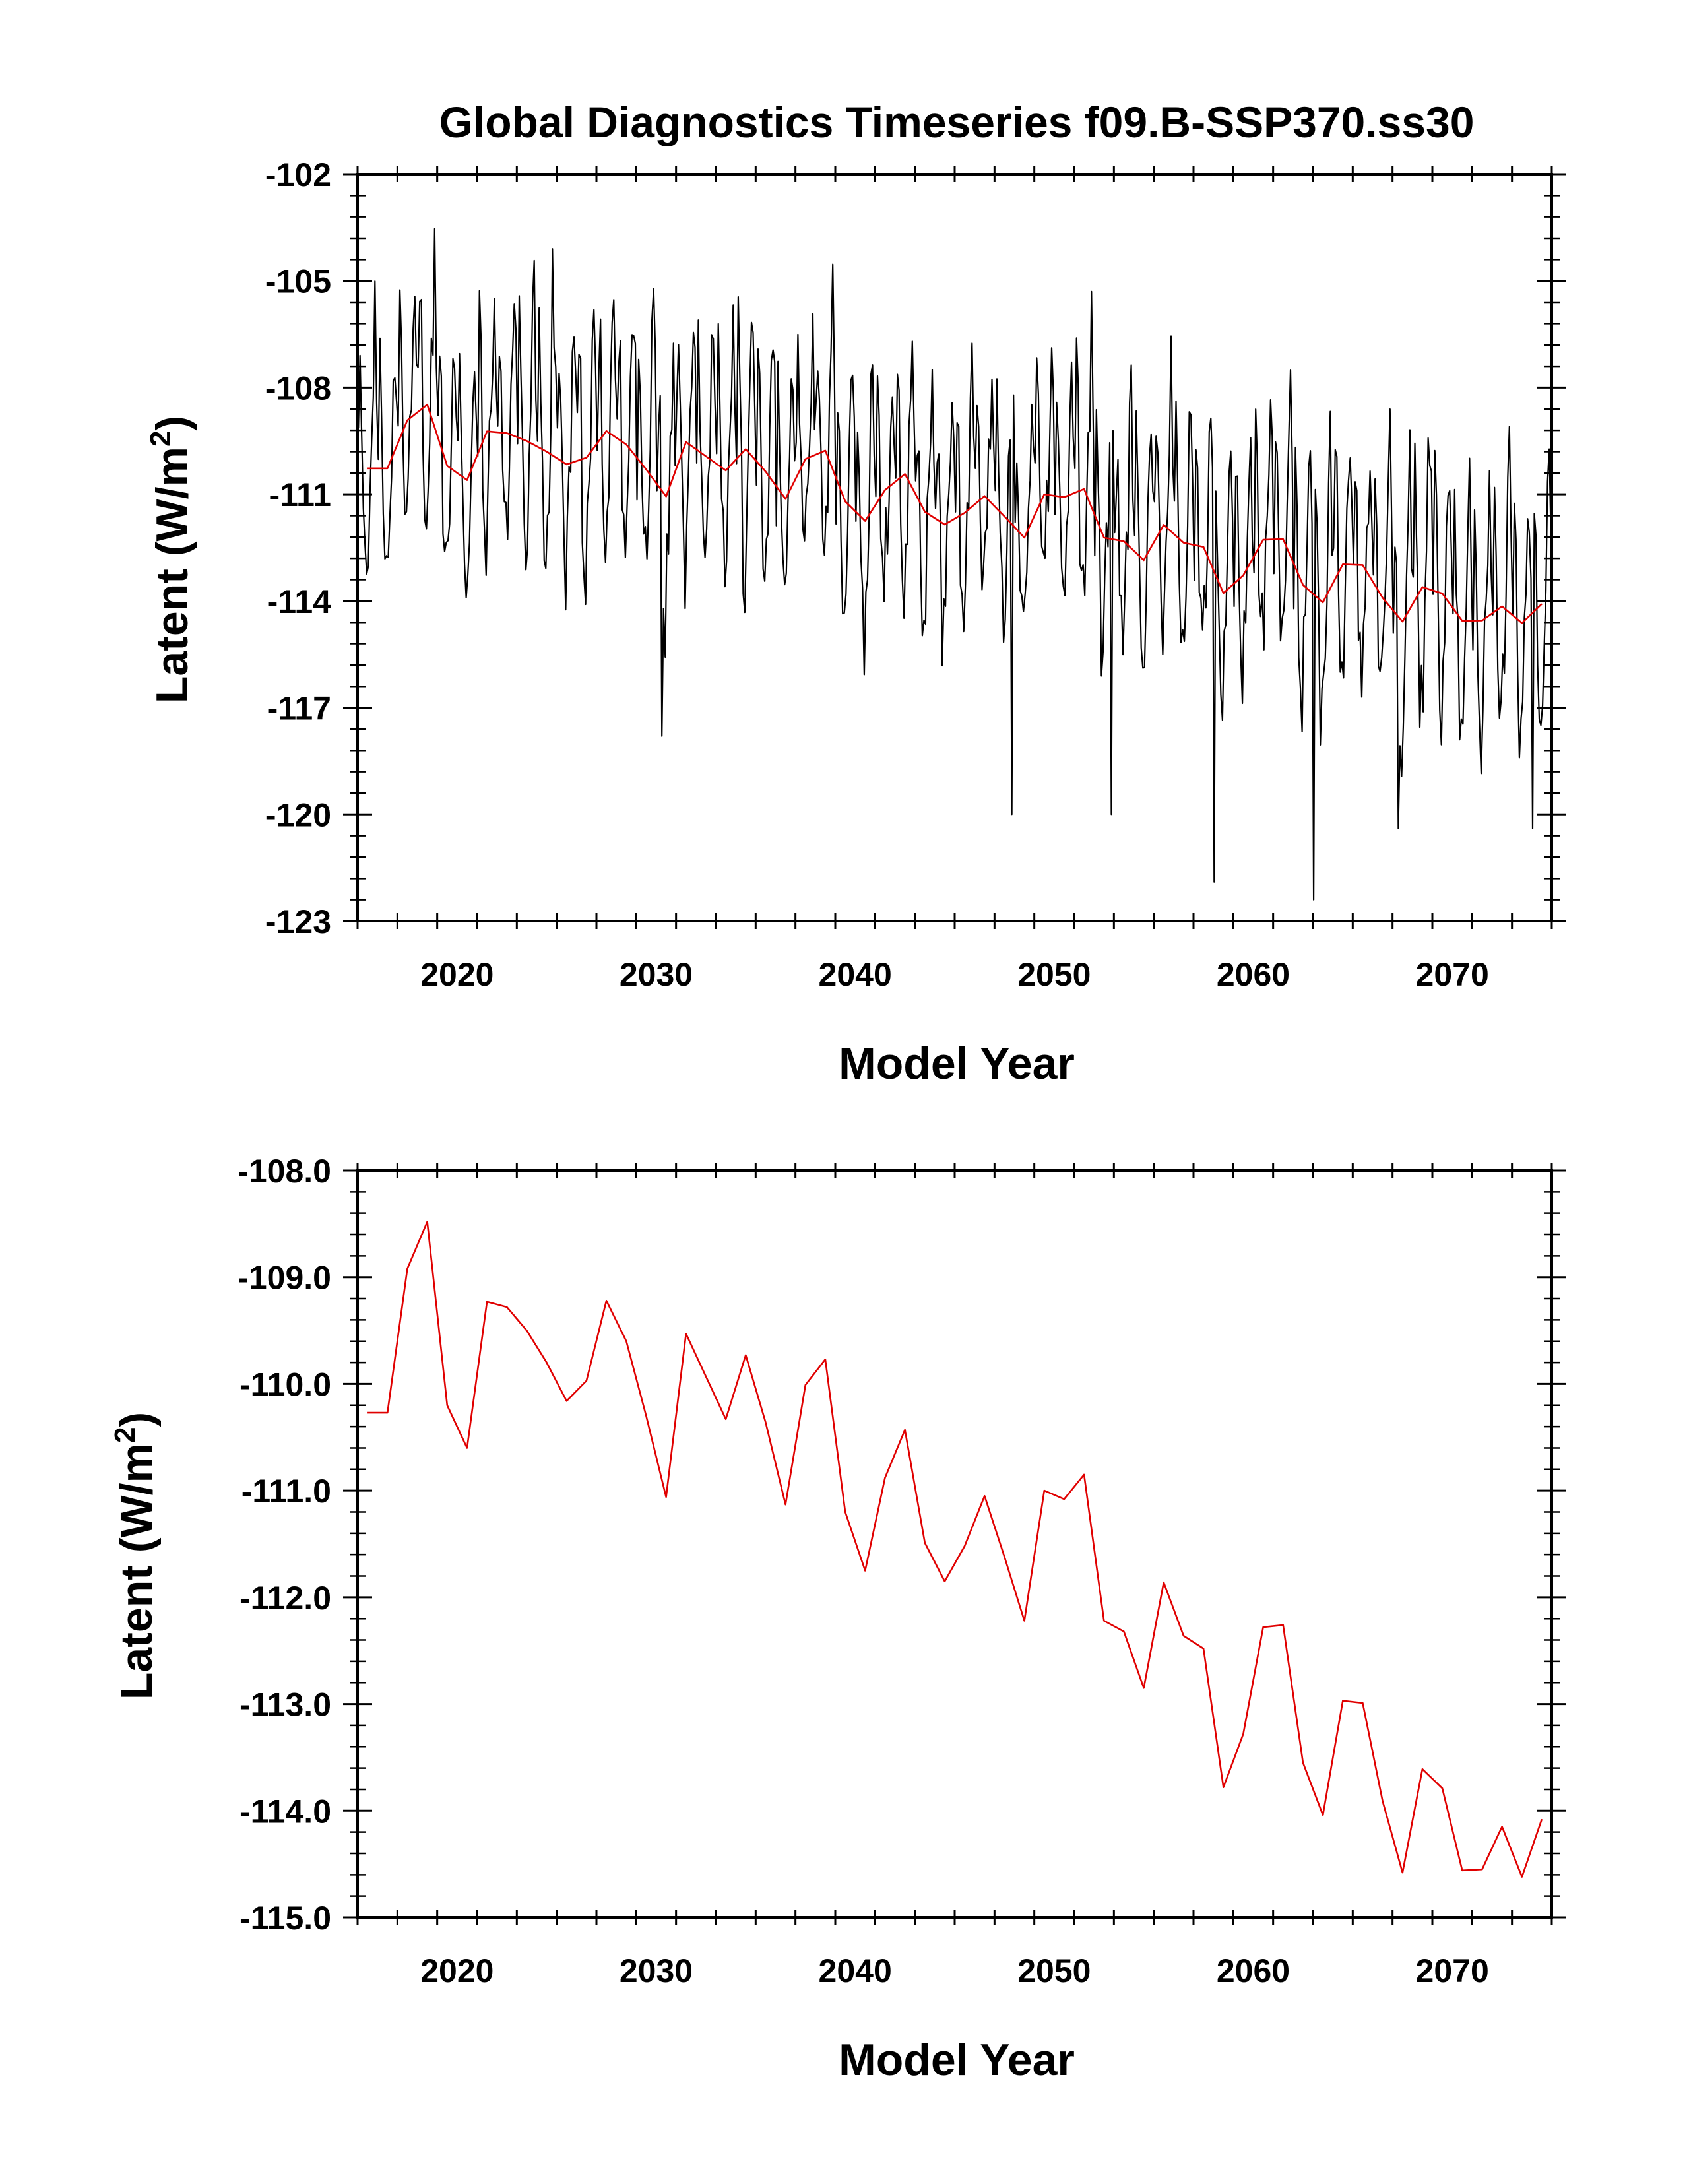 The height and width of the screenshot is (2184, 1689). What do you see at coordinates (298, 548) in the screenshot?
I see `y-tick-labels: -123 -120 -117 -114 -111 -108 -105 -102` at bounding box center [298, 548].